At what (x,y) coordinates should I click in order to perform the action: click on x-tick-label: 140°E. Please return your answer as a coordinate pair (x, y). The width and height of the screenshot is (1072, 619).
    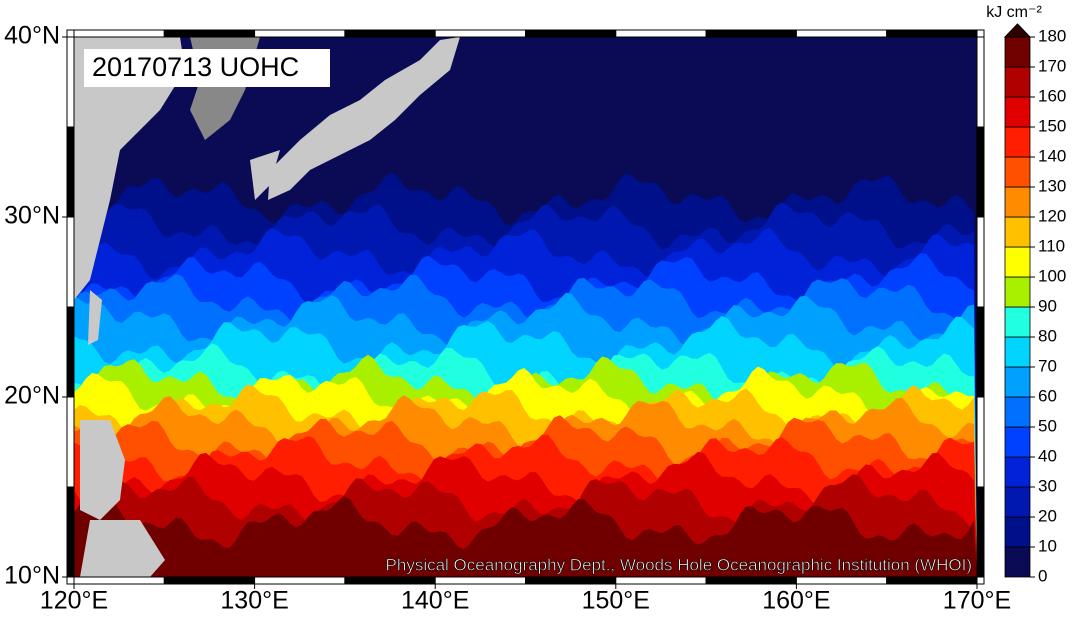
    Looking at the image, I should click on (435, 600).